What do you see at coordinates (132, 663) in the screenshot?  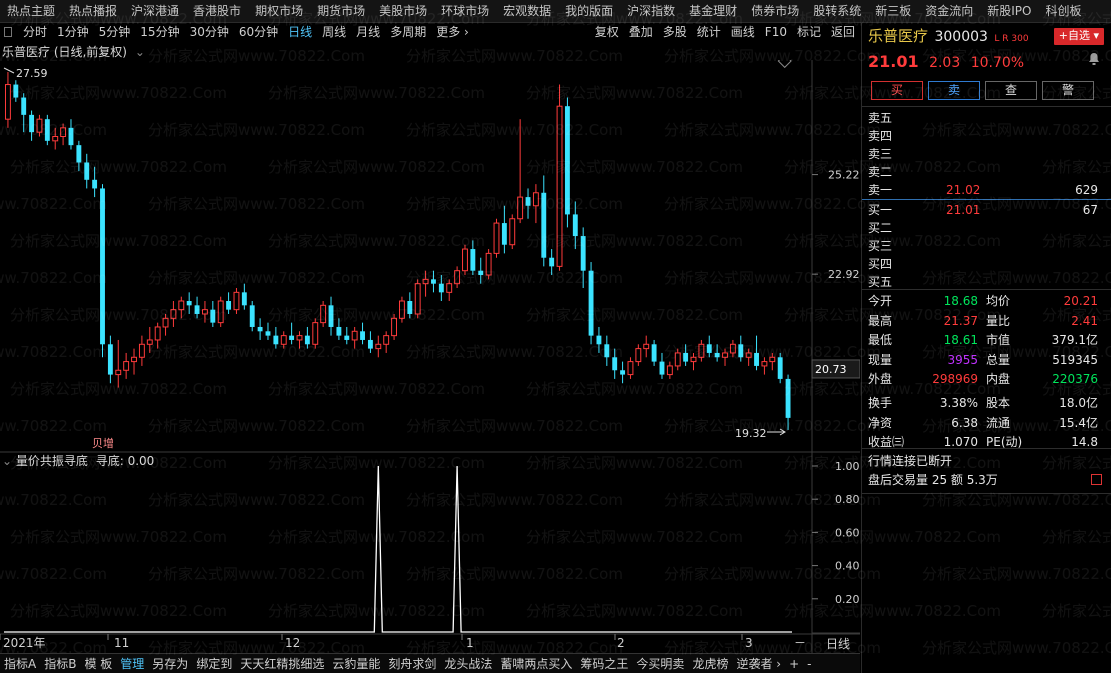 I see `indicator-tab: 管理` at bounding box center [132, 663].